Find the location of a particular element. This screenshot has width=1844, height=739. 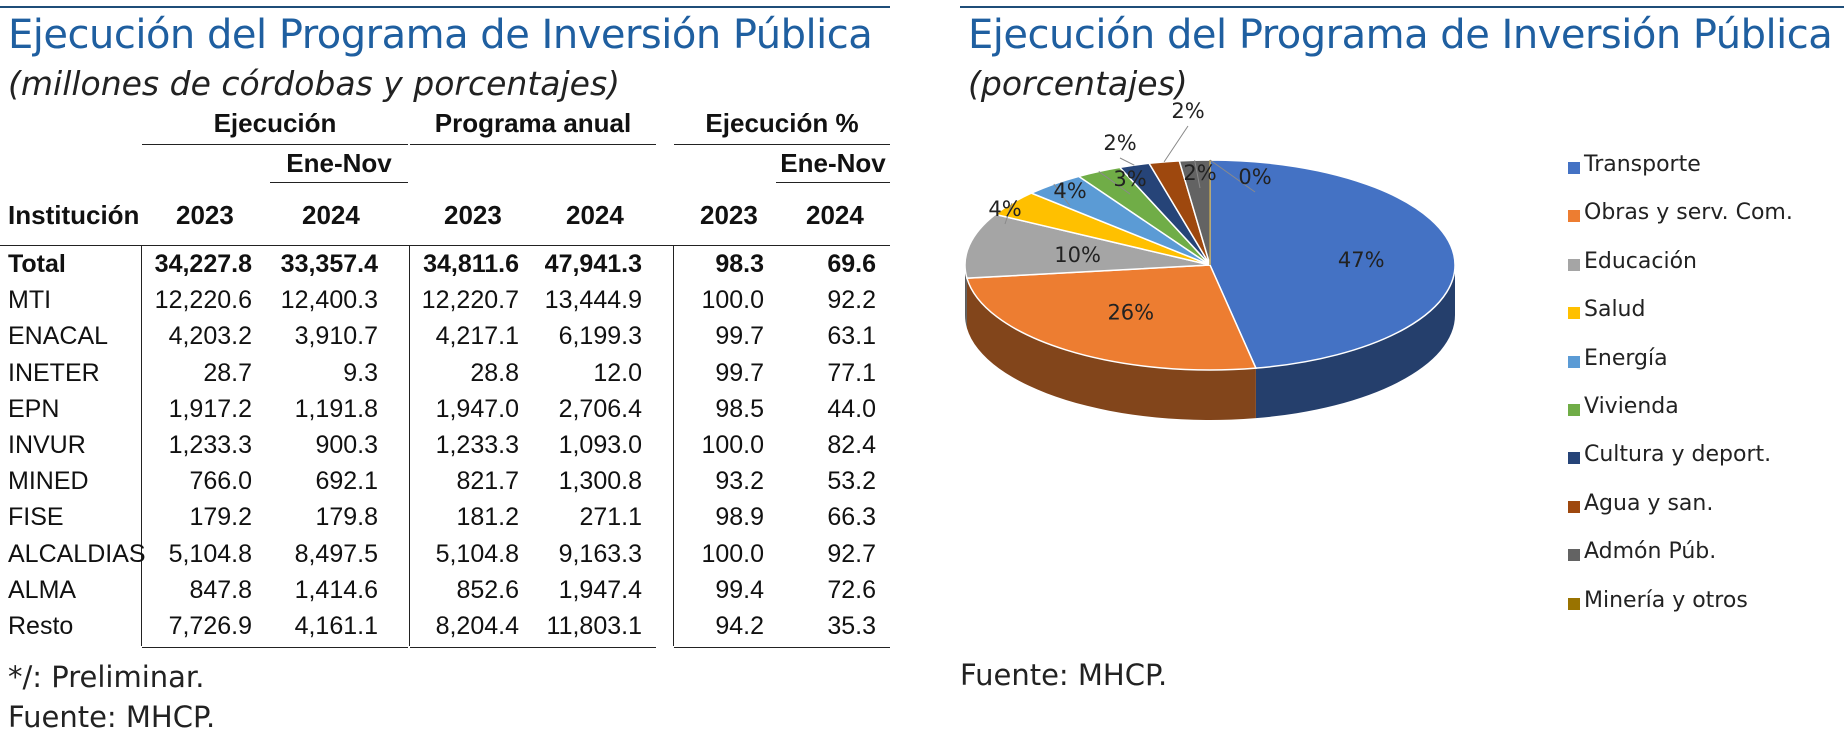

table-cell-e23: 1,917.2 is located at coordinates (210, 408).